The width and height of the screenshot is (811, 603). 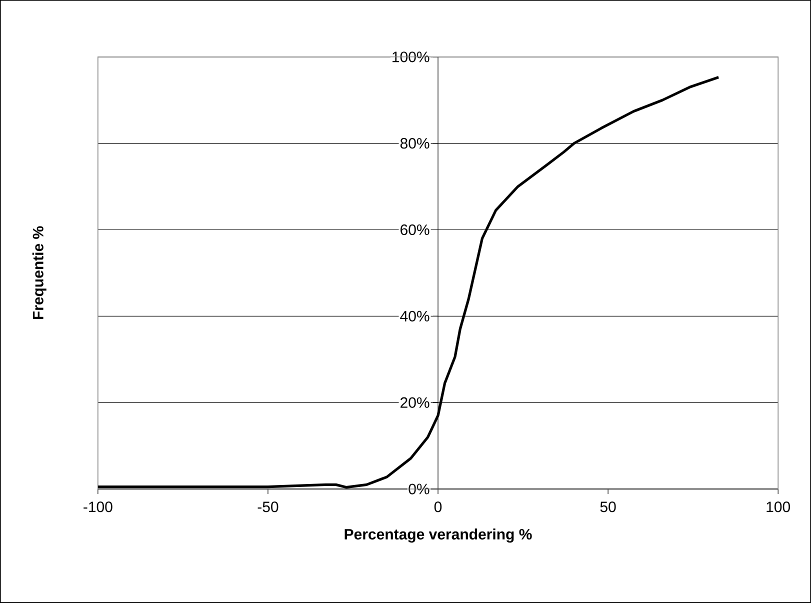 I want to click on y-tick-label: 80%, so click(x=415, y=143).